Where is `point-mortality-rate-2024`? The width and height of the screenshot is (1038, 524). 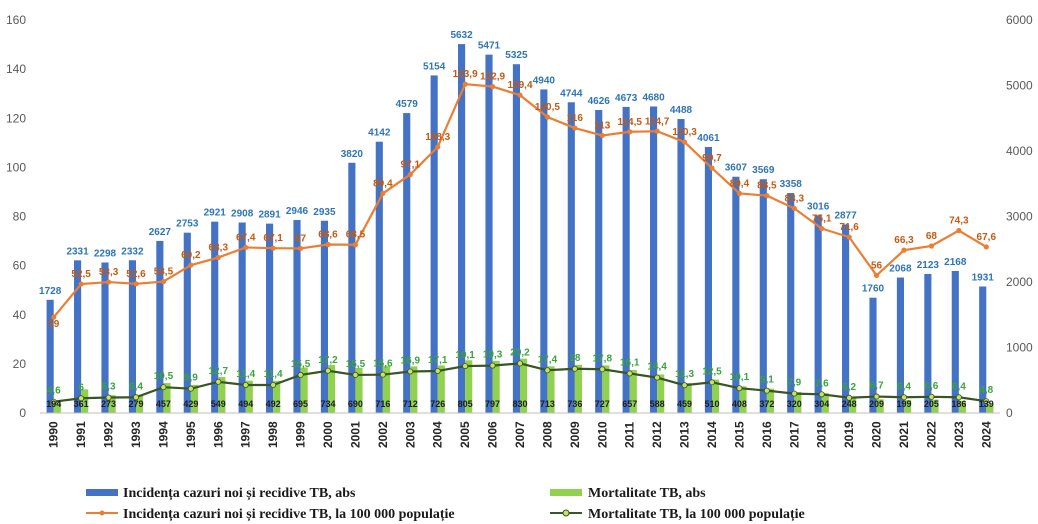
point-mortality-rate-2024 is located at coordinates (986, 401).